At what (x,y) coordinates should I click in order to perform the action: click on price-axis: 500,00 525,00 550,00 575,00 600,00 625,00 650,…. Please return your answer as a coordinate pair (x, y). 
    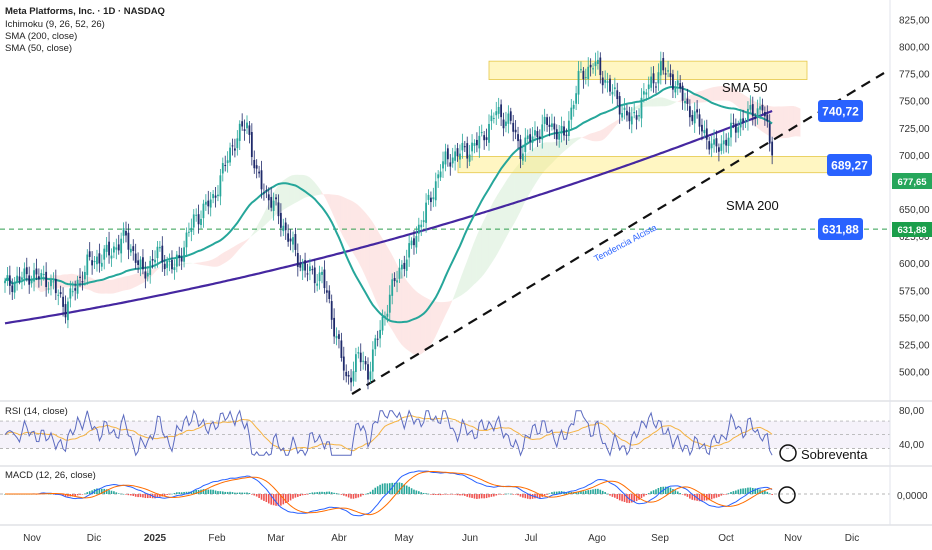
    Looking at the image, I should click on (914, 197).